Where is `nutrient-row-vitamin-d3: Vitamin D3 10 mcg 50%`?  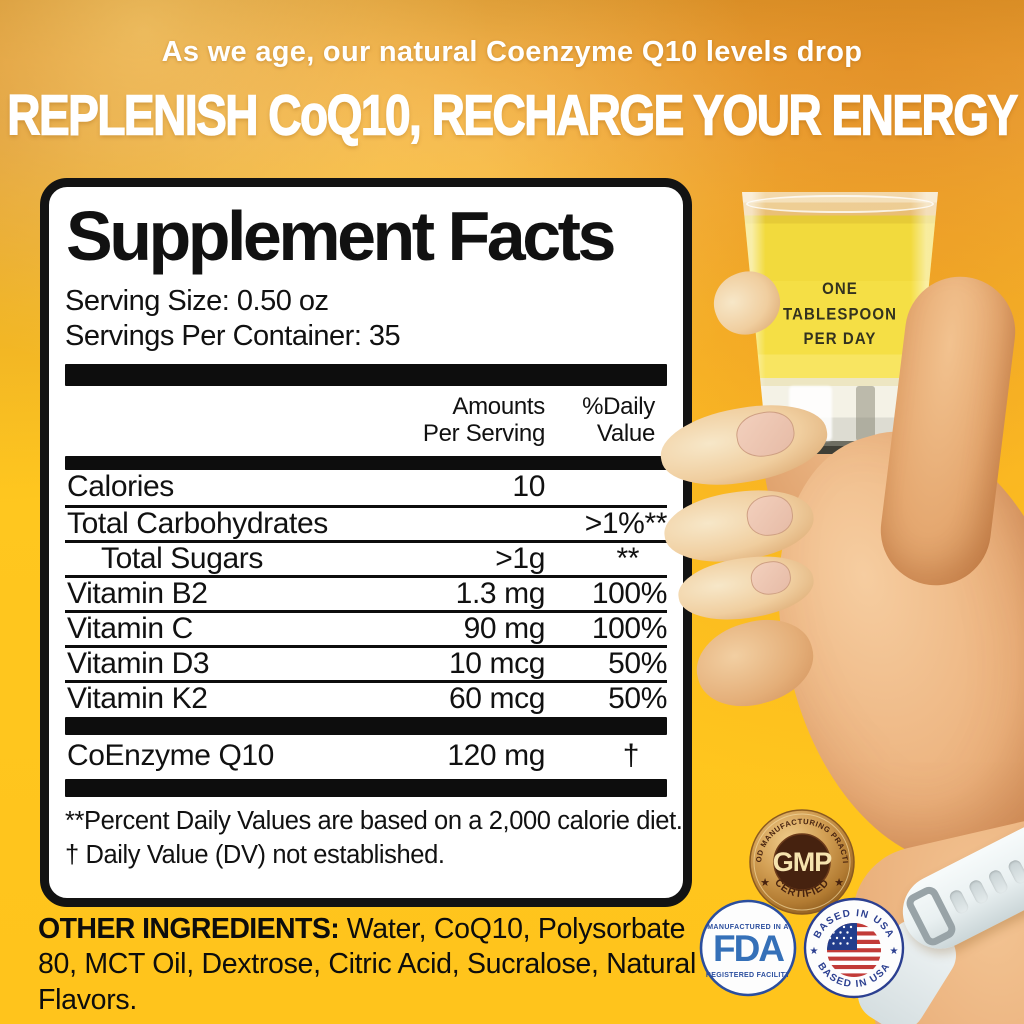
nutrient-row-vitamin-d3: Vitamin D3 10 mcg 50% is located at coordinates (366, 662).